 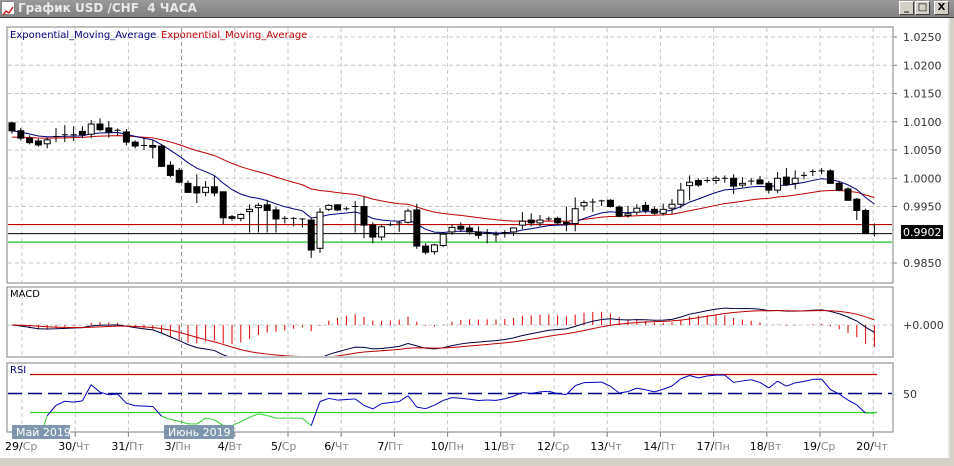 What do you see at coordinates (922, 232) in the screenshot?
I see `current-price-label: 0.9902` at bounding box center [922, 232].